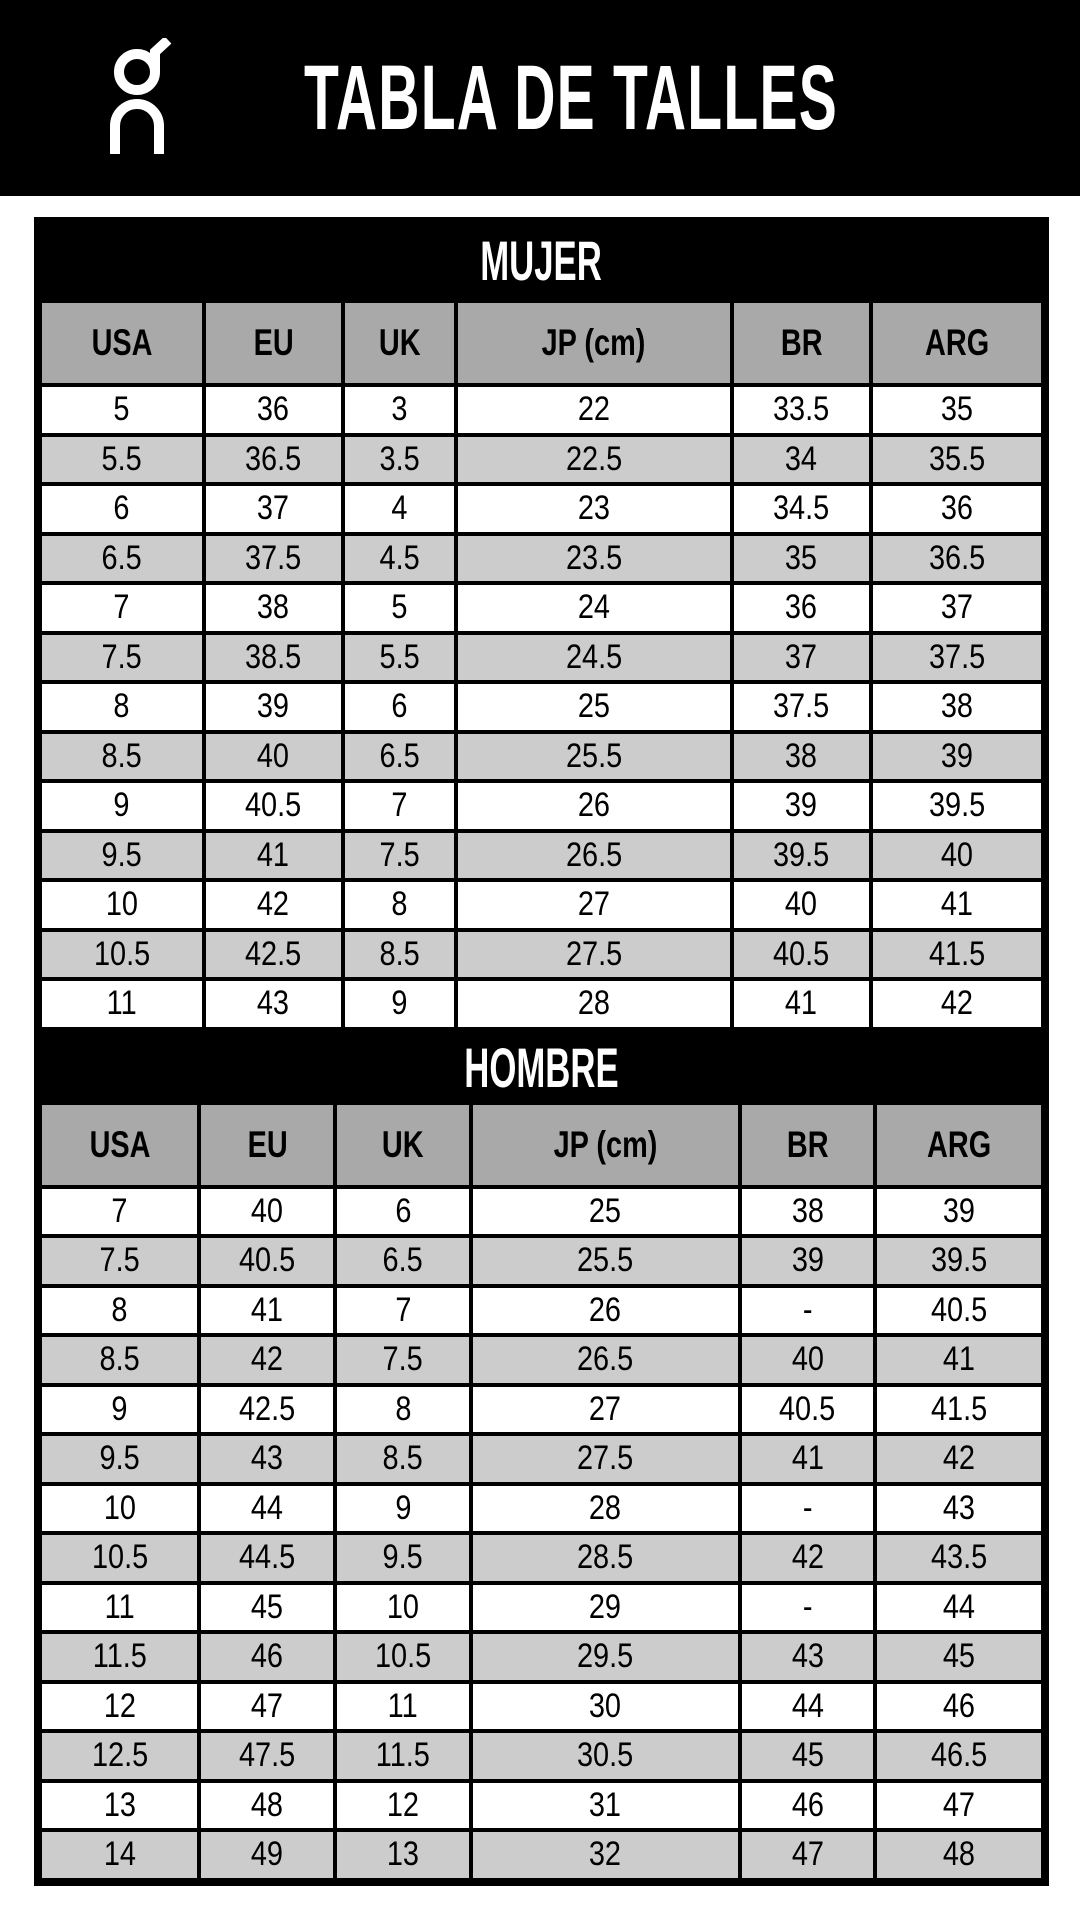 This screenshot has width=1080, height=1920. Describe the element at coordinates (121, 755) in the screenshot. I see `cell-value: 8.5` at that location.